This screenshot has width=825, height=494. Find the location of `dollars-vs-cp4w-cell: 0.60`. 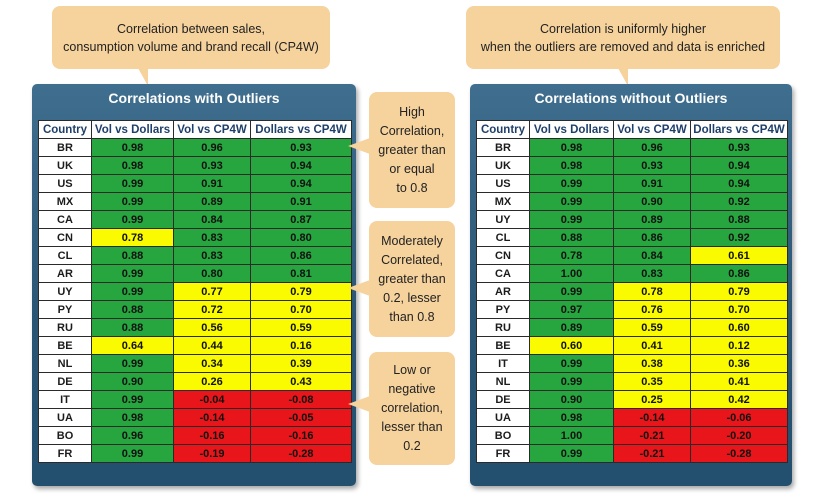

dollars-vs-cp4w-cell: 0.60 is located at coordinates (739, 327).